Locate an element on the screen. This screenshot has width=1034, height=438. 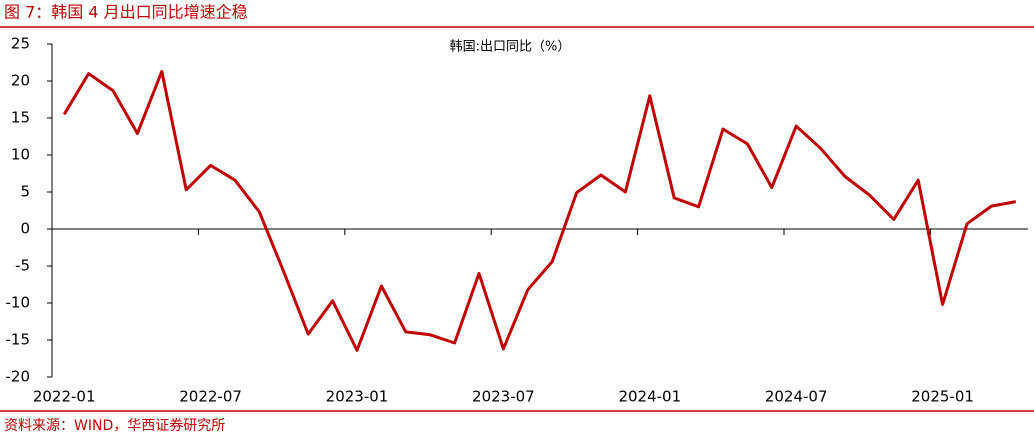
source-note: 资料来源：WIND，华西证券研究所 is located at coordinates (114, 426).